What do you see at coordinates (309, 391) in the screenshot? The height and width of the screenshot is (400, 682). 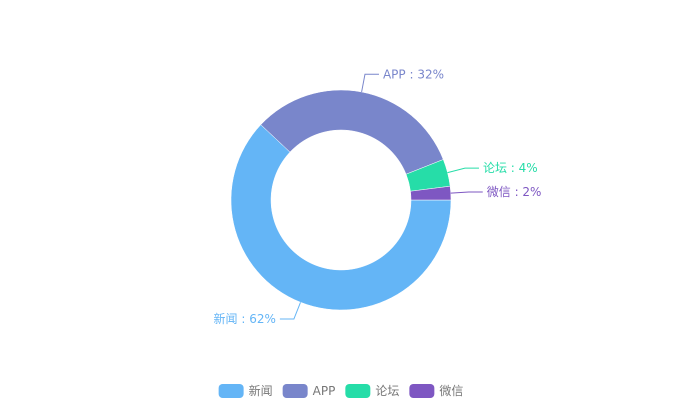 I see `legend-item-1: APP` at bounding box center [309, 391].